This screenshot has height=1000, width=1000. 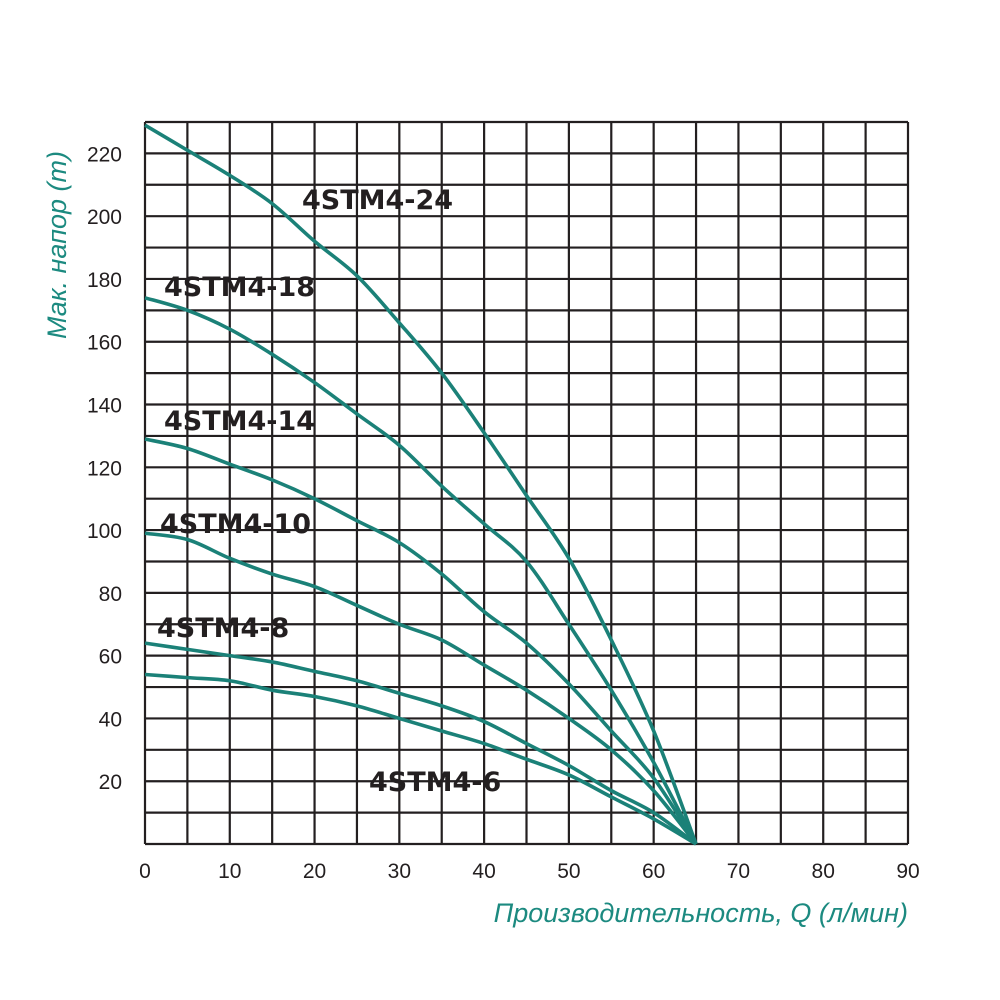 I want to click on series-label-4stm4-14: 4STM4-14, so click(x=239, y=421).